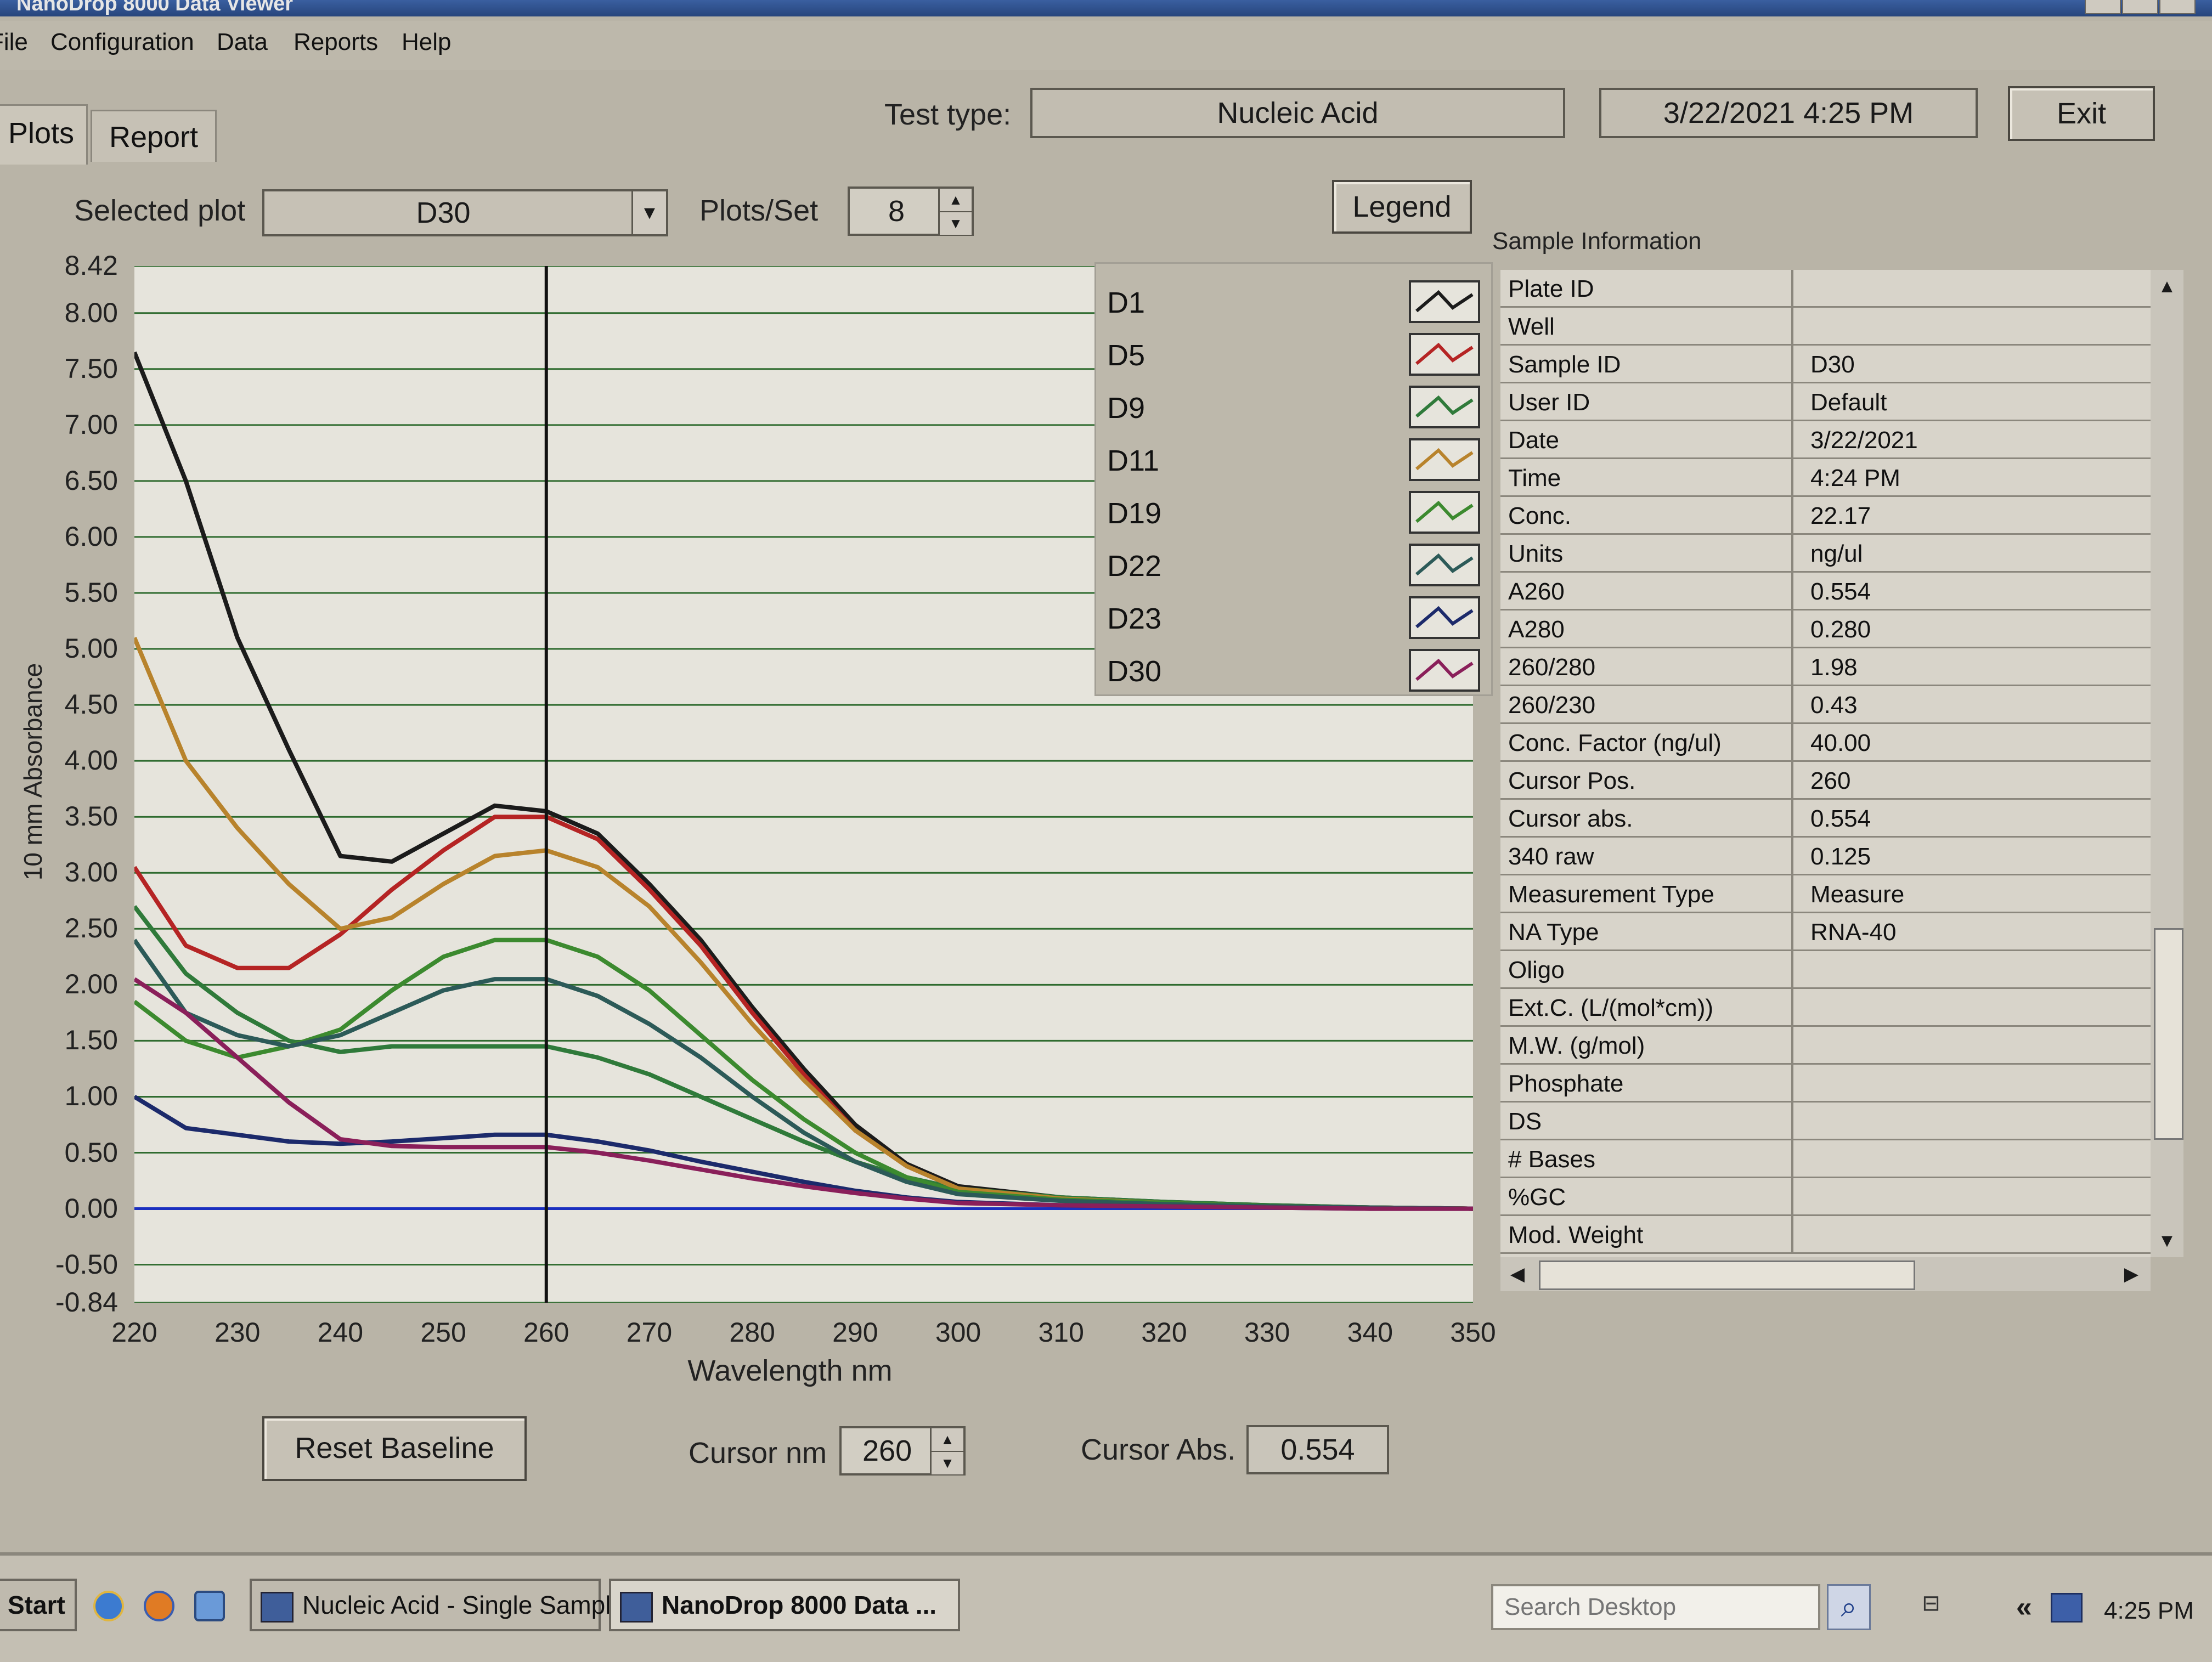  What do you see at coordinates (1849, 1607) in the screenshot?
I see `search-icon: ⌕` at bounding box center [1849, 1607].